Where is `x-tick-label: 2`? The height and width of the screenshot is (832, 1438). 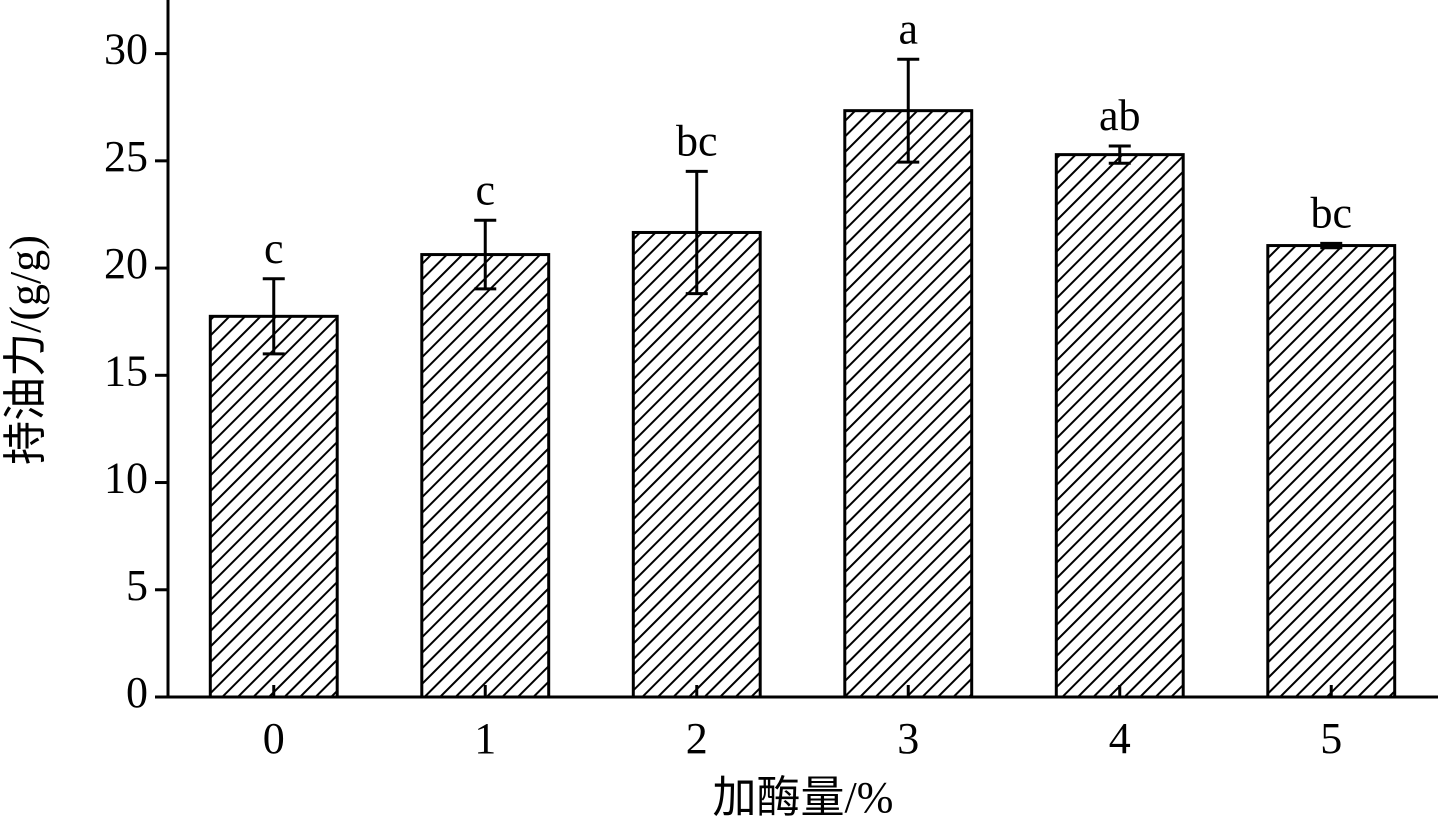 x-tick-label: 2 is located at coordinates (697, 738).